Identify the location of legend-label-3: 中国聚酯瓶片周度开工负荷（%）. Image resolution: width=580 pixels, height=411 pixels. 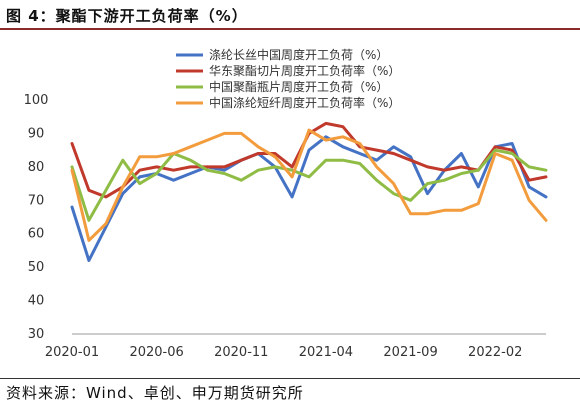
(298, 86).